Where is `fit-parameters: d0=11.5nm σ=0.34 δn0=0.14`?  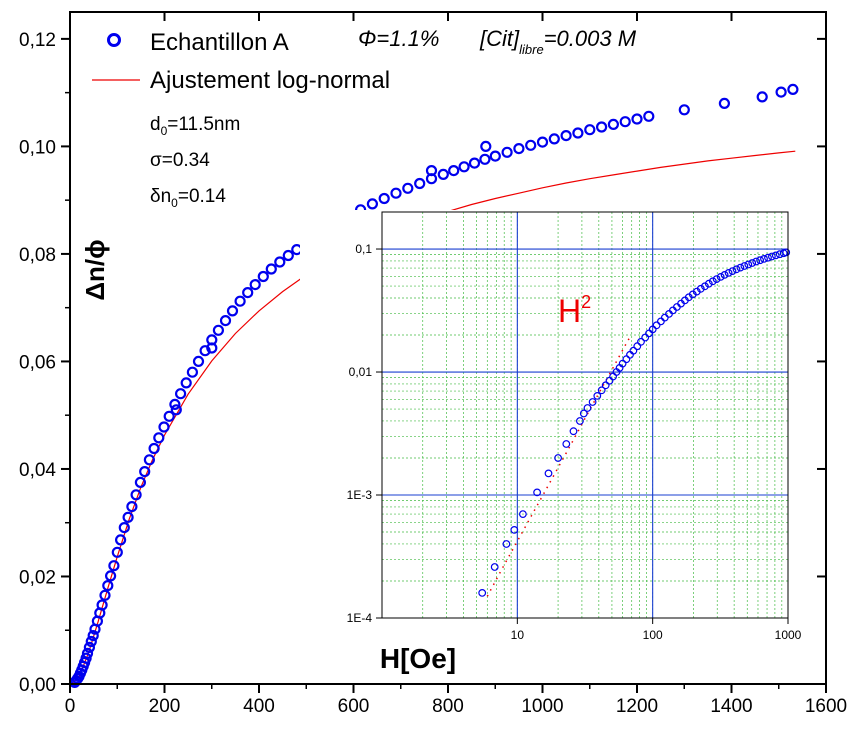 fit-parameters: d0=11.5nm σ=0.34 δn0=0.14 is located at coordinates (195, 162).